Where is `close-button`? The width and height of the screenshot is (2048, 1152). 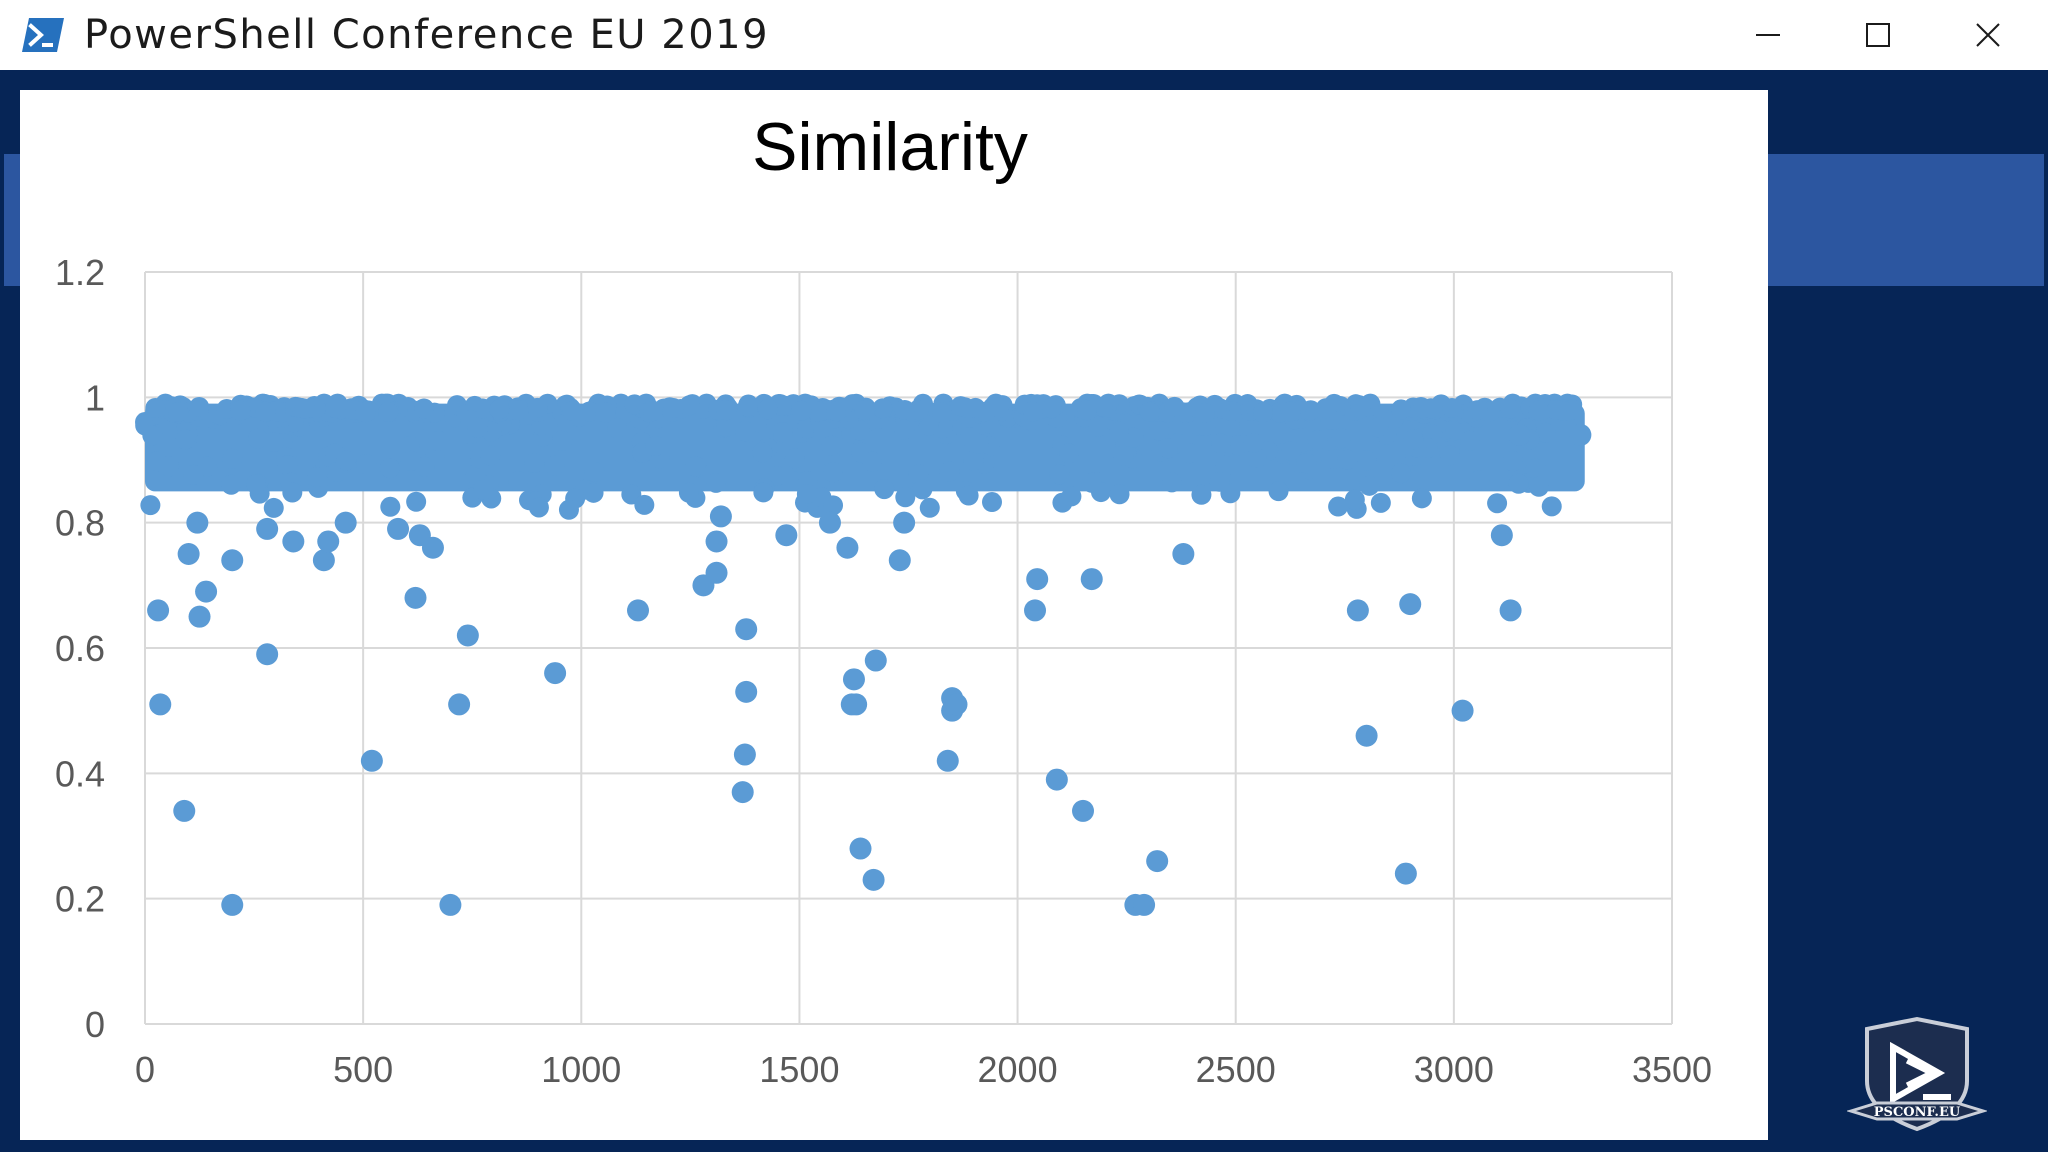
close-button is located at coordinates (1988, 35).